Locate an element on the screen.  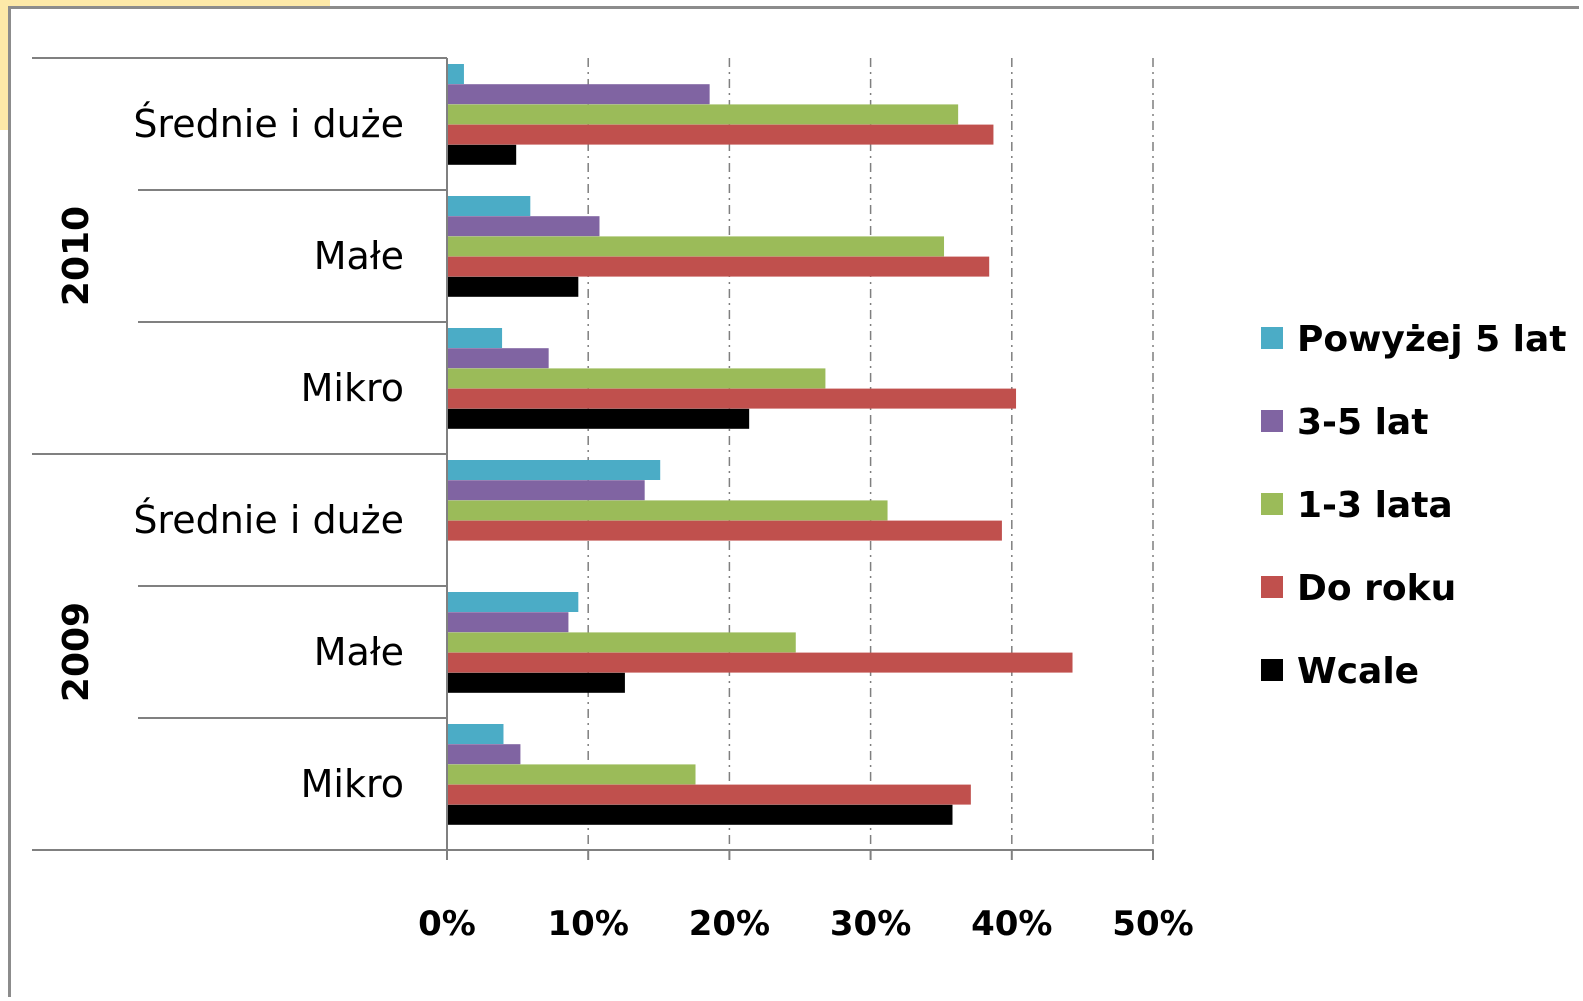
x-tick-label: 20% is located at coordinates (729, 924).